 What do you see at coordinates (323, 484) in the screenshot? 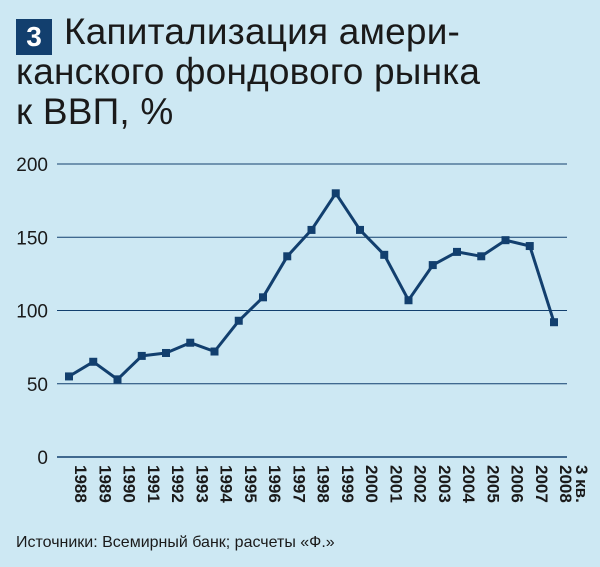
I see `x-tick-label: 1998` at bounding box center [323, 484].